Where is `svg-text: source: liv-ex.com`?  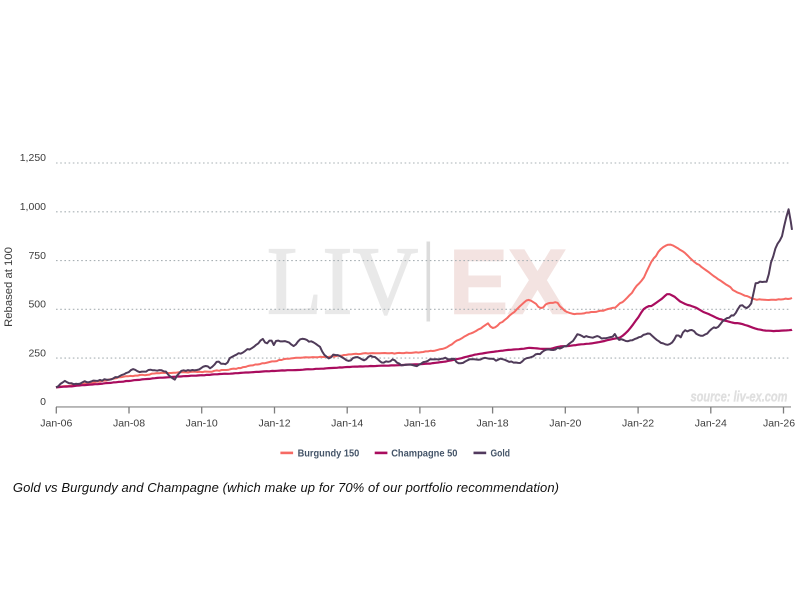
svg-text: source: liv-ex.com is located at coordinates (739, 398).